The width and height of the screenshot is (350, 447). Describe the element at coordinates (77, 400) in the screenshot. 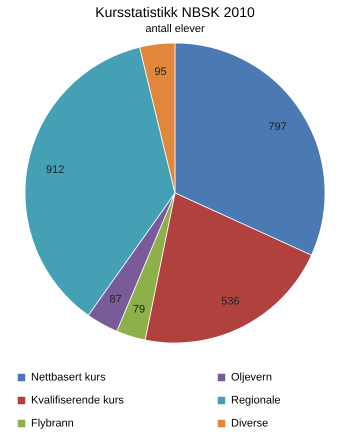

I see `legend-label: Kvalifiserende kurs` at that location.